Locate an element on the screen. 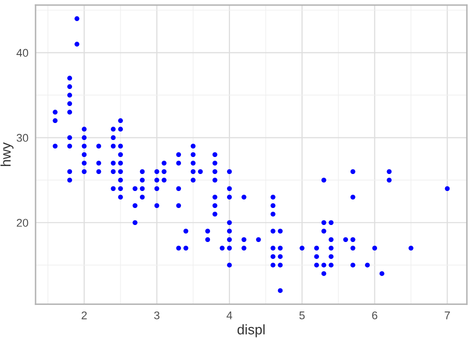 The width and height of the screenshot is (474, 338). y-tick-label: 40 is located at coordinates (22, 52).